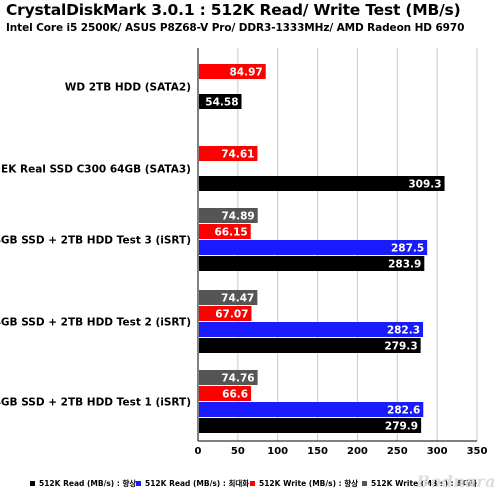  Describe the element at coordinates (311, 409) in the screenshot. I see `bar-c4-s1` at that location.